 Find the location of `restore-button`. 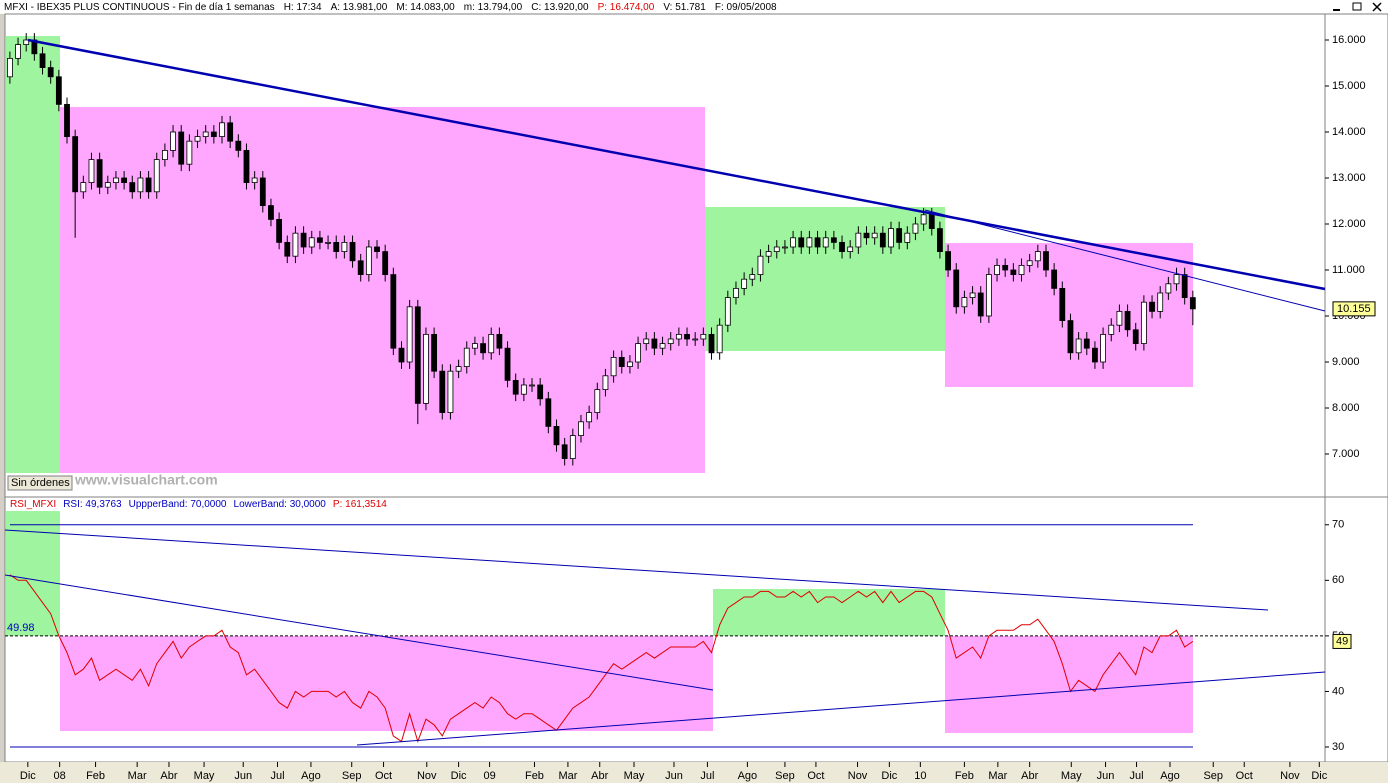

restore-button is located at coordinates (1357, 6).